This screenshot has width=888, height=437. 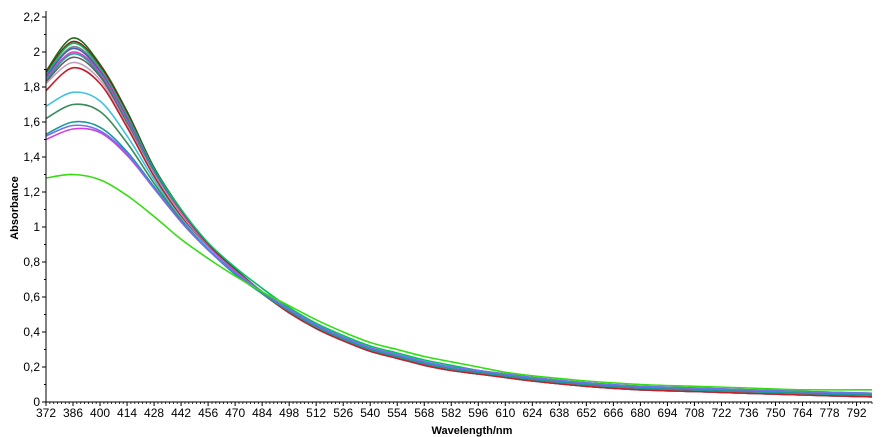 What do you see at coordinates (289, 413) in the screenshot?
I see `x-tick-label: 498` at bounding box center [289, 413].